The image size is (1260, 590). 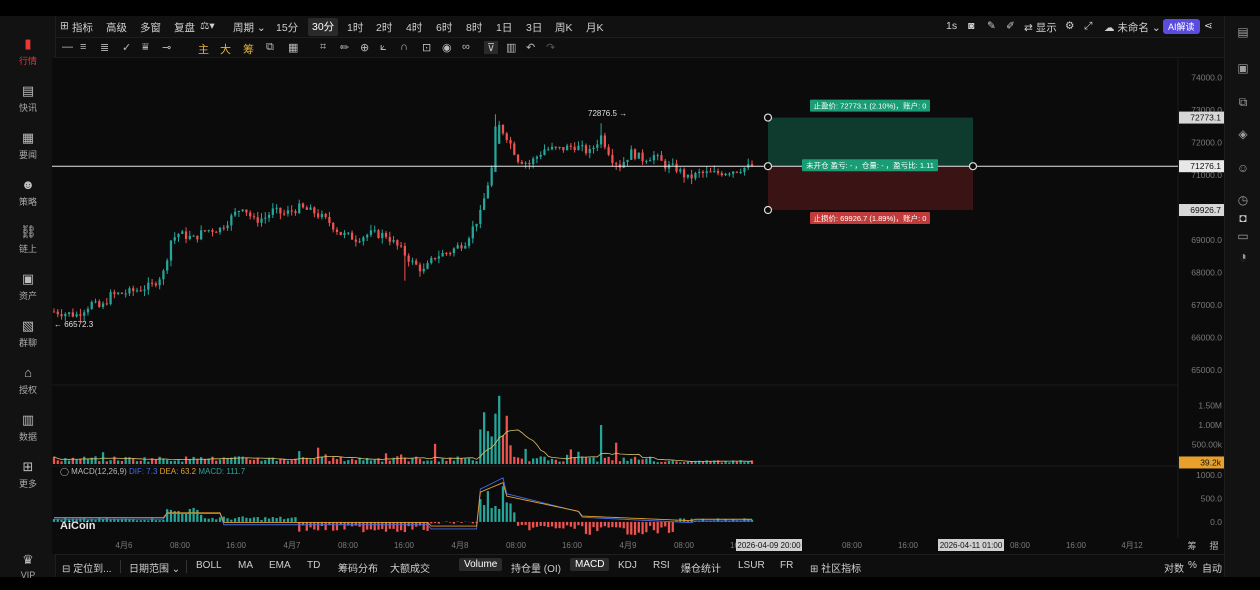 I want to click on interval-8h: 8时, so click(x=474, y=27).